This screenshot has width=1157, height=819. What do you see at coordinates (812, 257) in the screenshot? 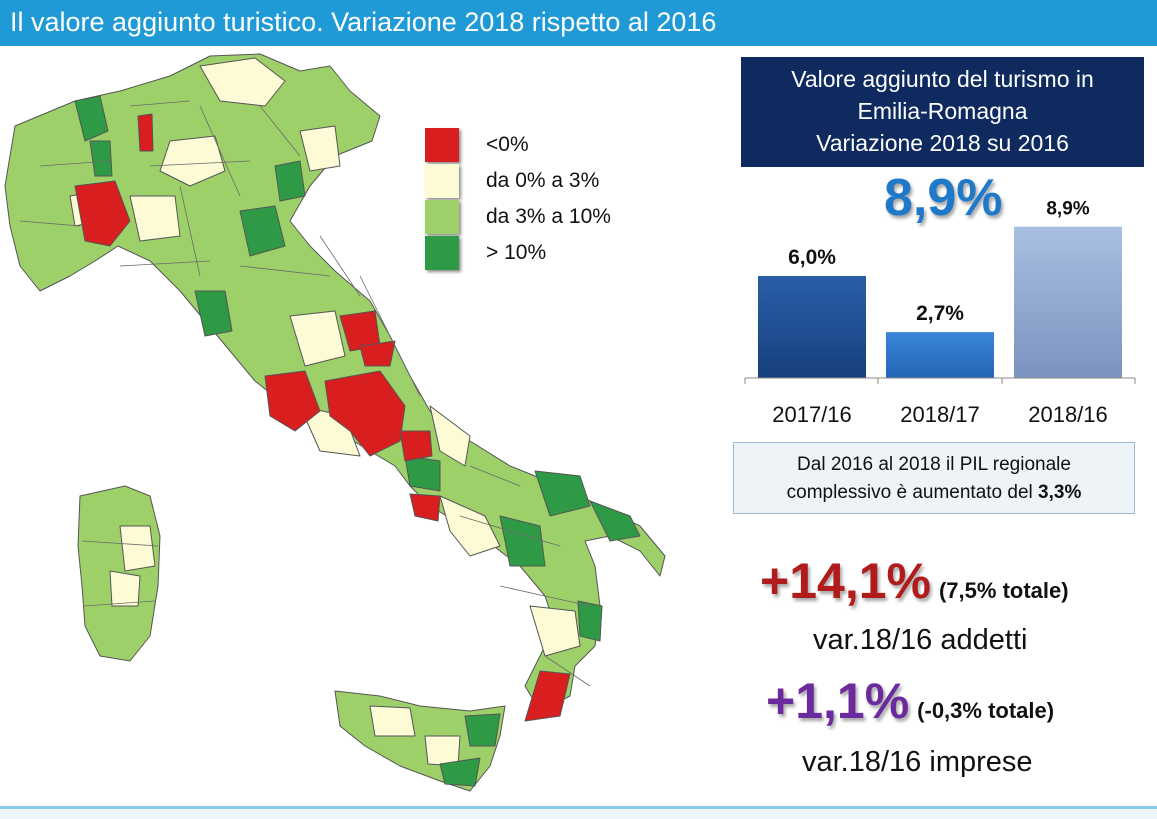
I see `bar-value-label: 6,0%` at bounding box center [812, 257].